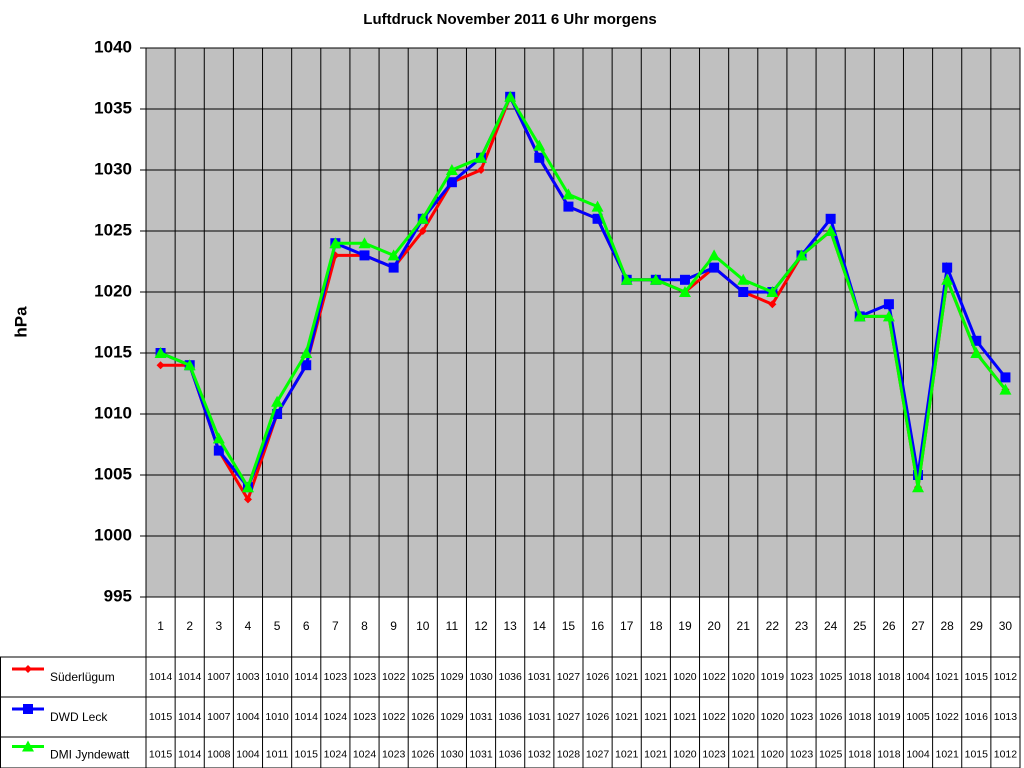  Describe the element at coordinates (481, 677) in the screenshot. I see `table-value: 1030` at that location.